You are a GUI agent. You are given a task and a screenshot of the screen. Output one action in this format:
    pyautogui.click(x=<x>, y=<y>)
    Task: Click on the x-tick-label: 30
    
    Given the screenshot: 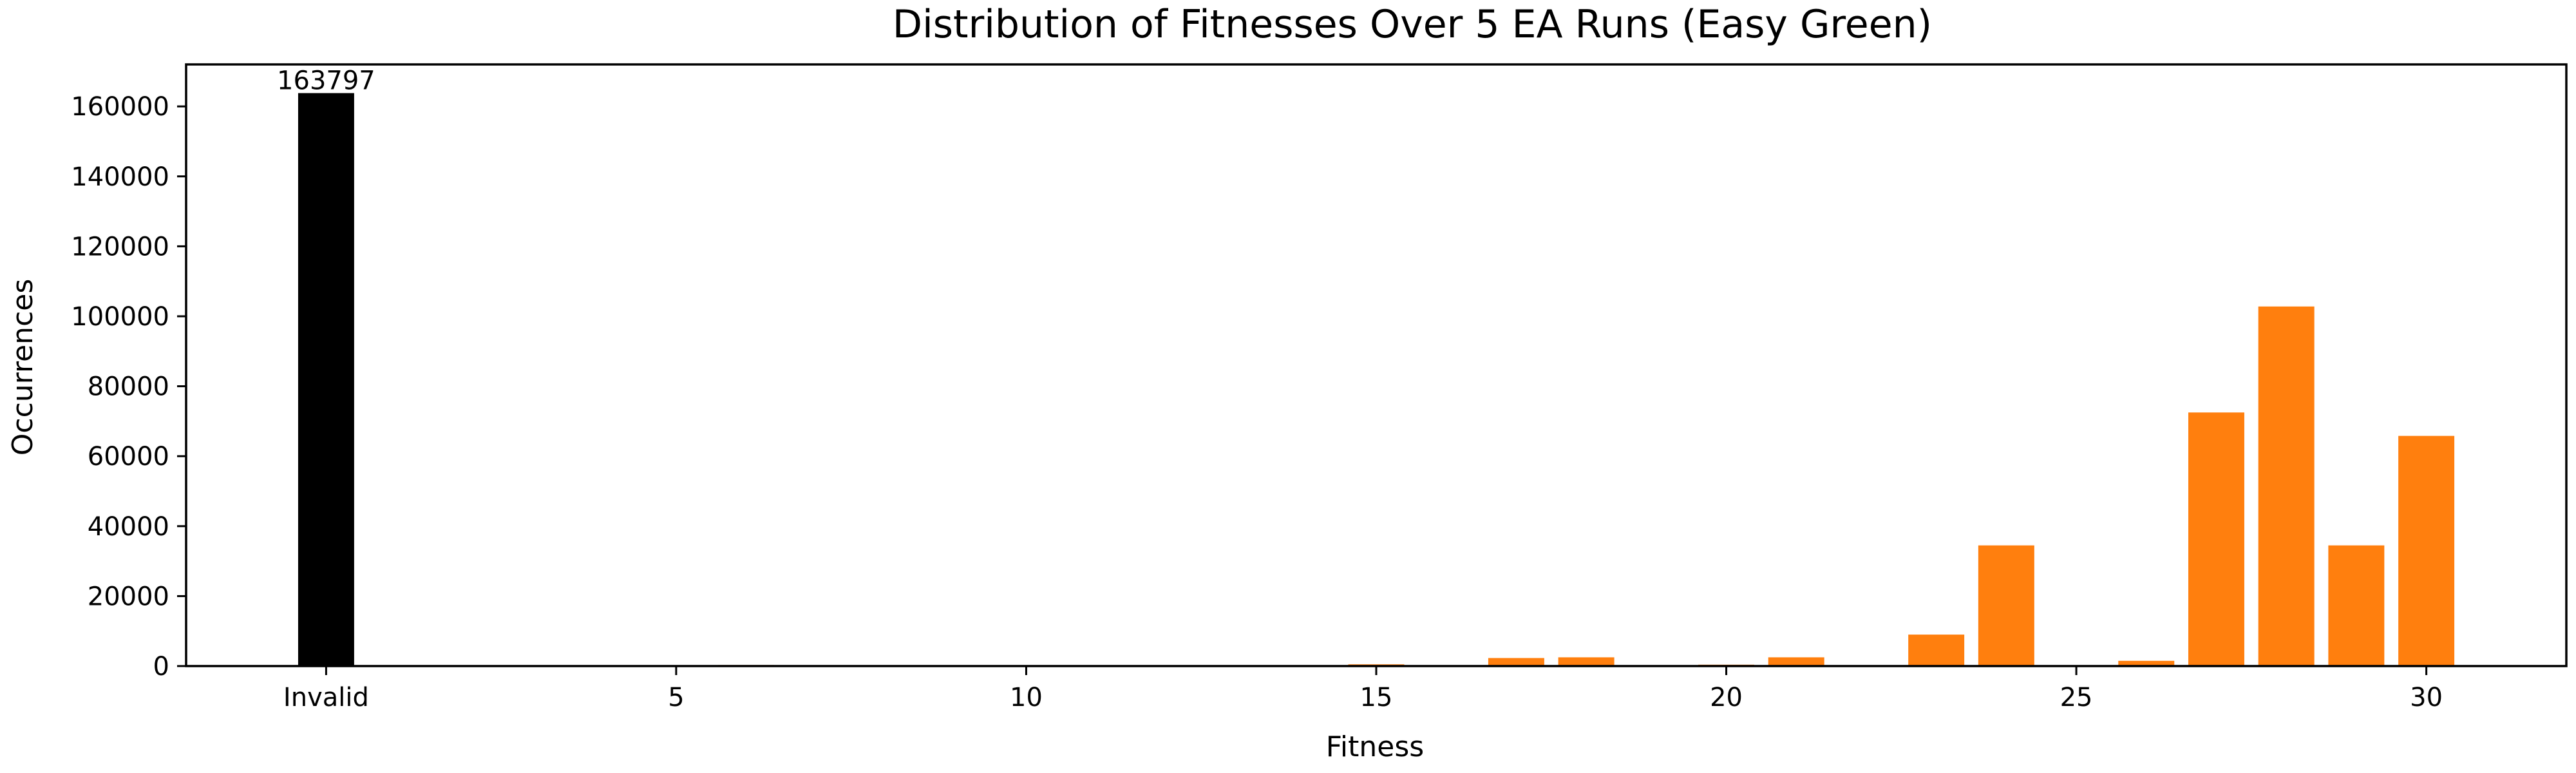 What is the action you would take?
    pyautogui.click(x=2427, y=697)
    